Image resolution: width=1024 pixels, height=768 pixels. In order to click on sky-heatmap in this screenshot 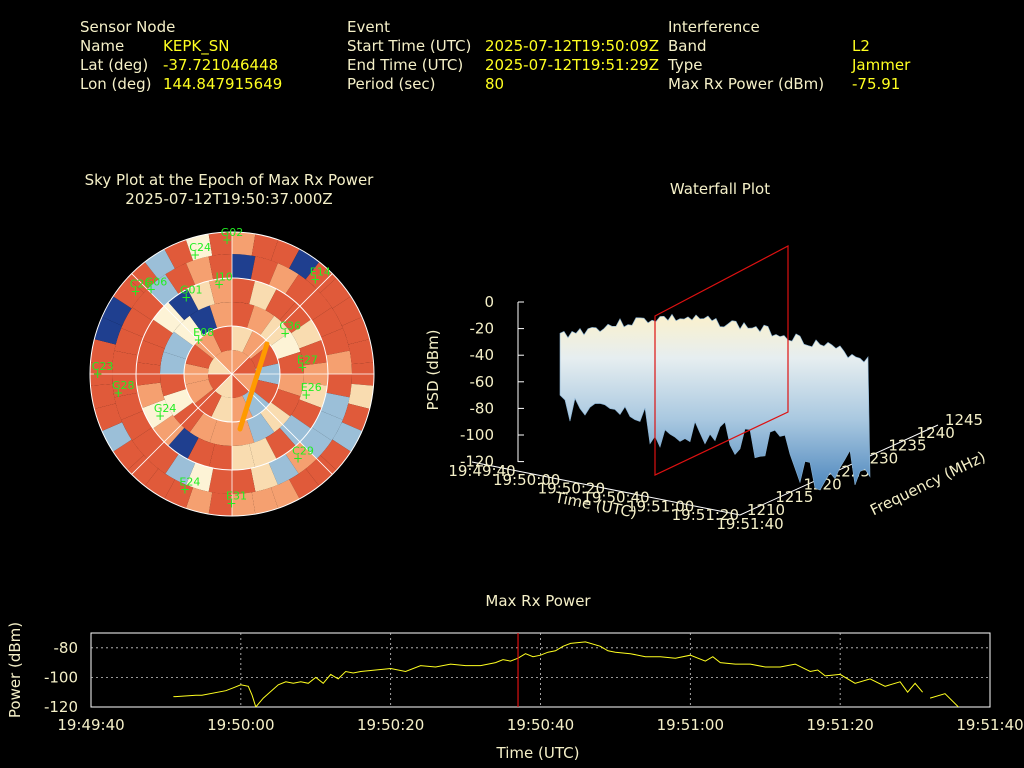, I will do `click(232, 374)`.